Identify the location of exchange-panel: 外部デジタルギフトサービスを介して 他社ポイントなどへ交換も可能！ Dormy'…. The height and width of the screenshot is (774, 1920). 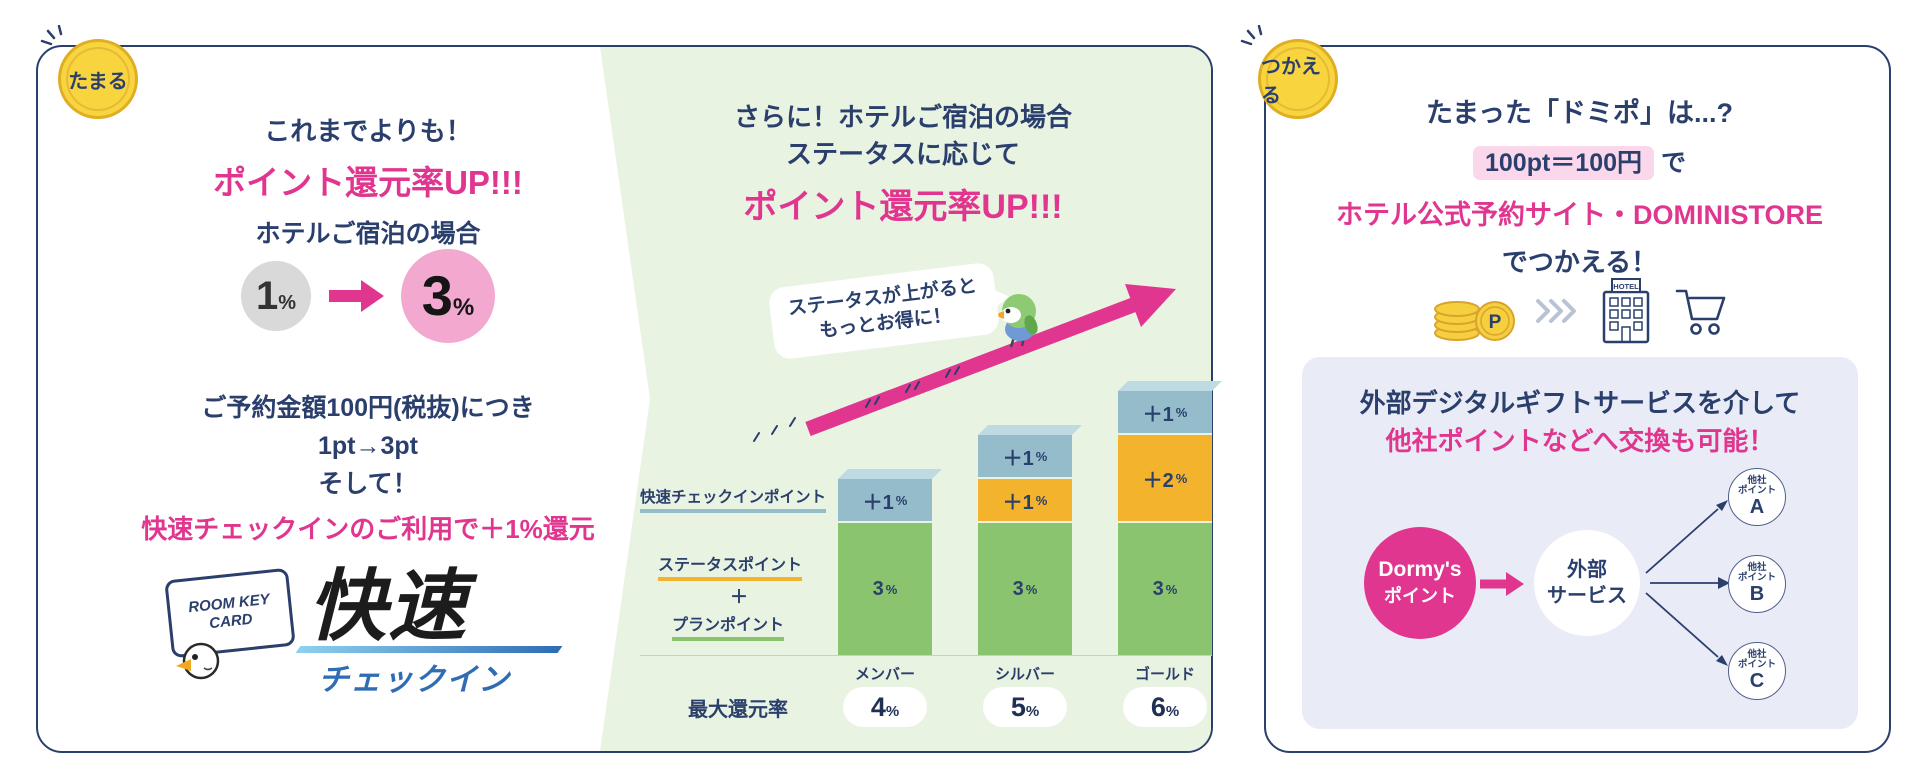
(1580, 543).